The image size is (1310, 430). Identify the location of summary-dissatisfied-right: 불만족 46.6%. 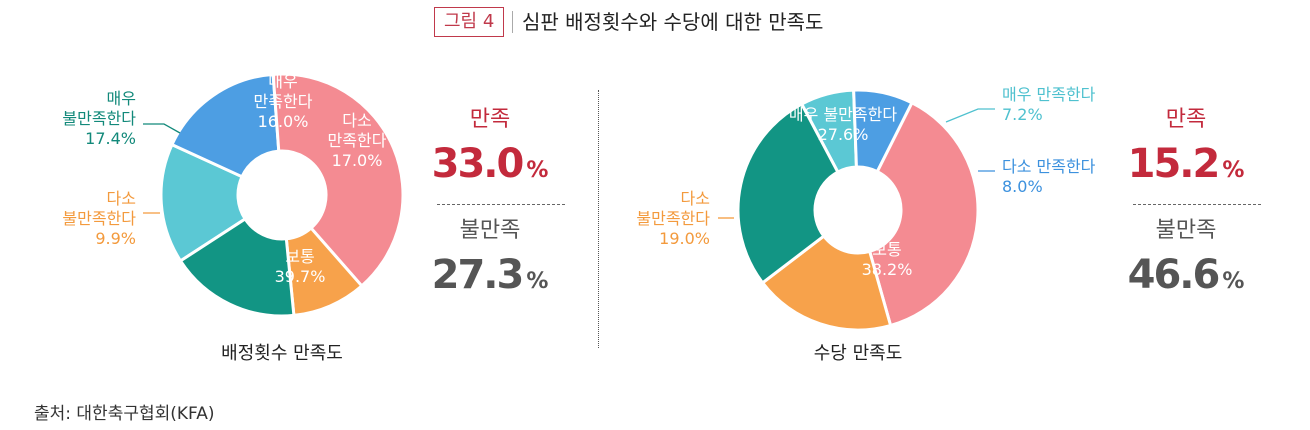
(1186, 258).